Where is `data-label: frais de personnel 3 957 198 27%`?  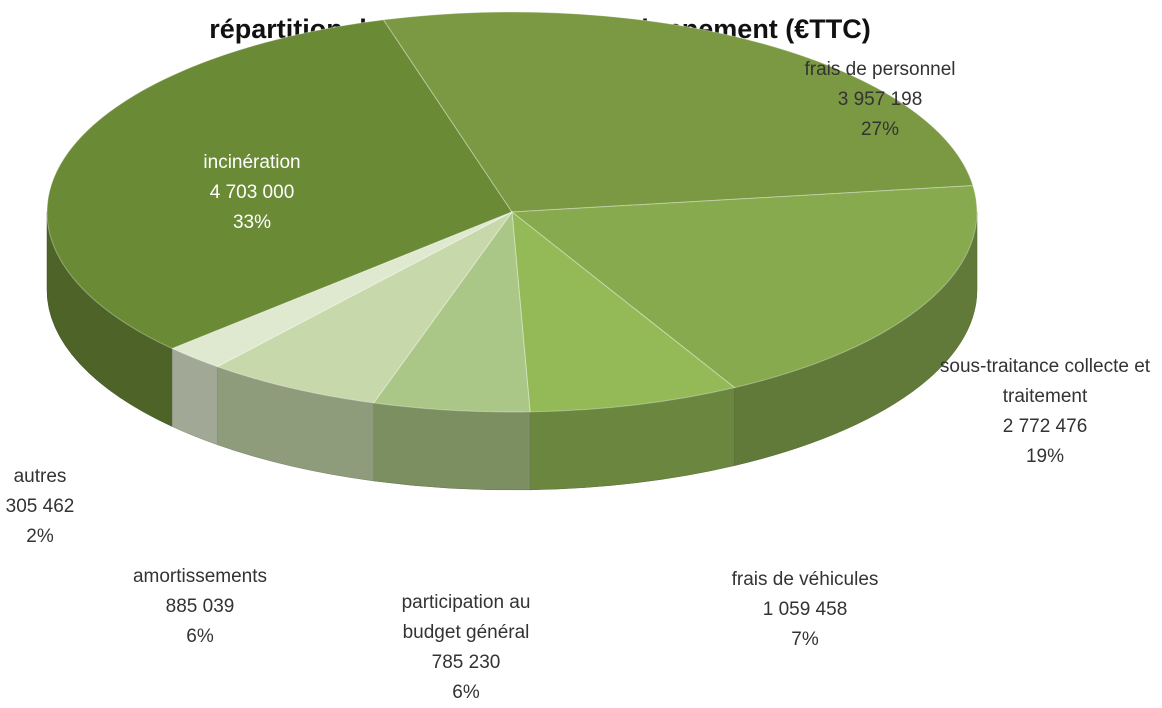
data-label: frais de personnel 3 957 198 27% is located at coordinates (880, 100).